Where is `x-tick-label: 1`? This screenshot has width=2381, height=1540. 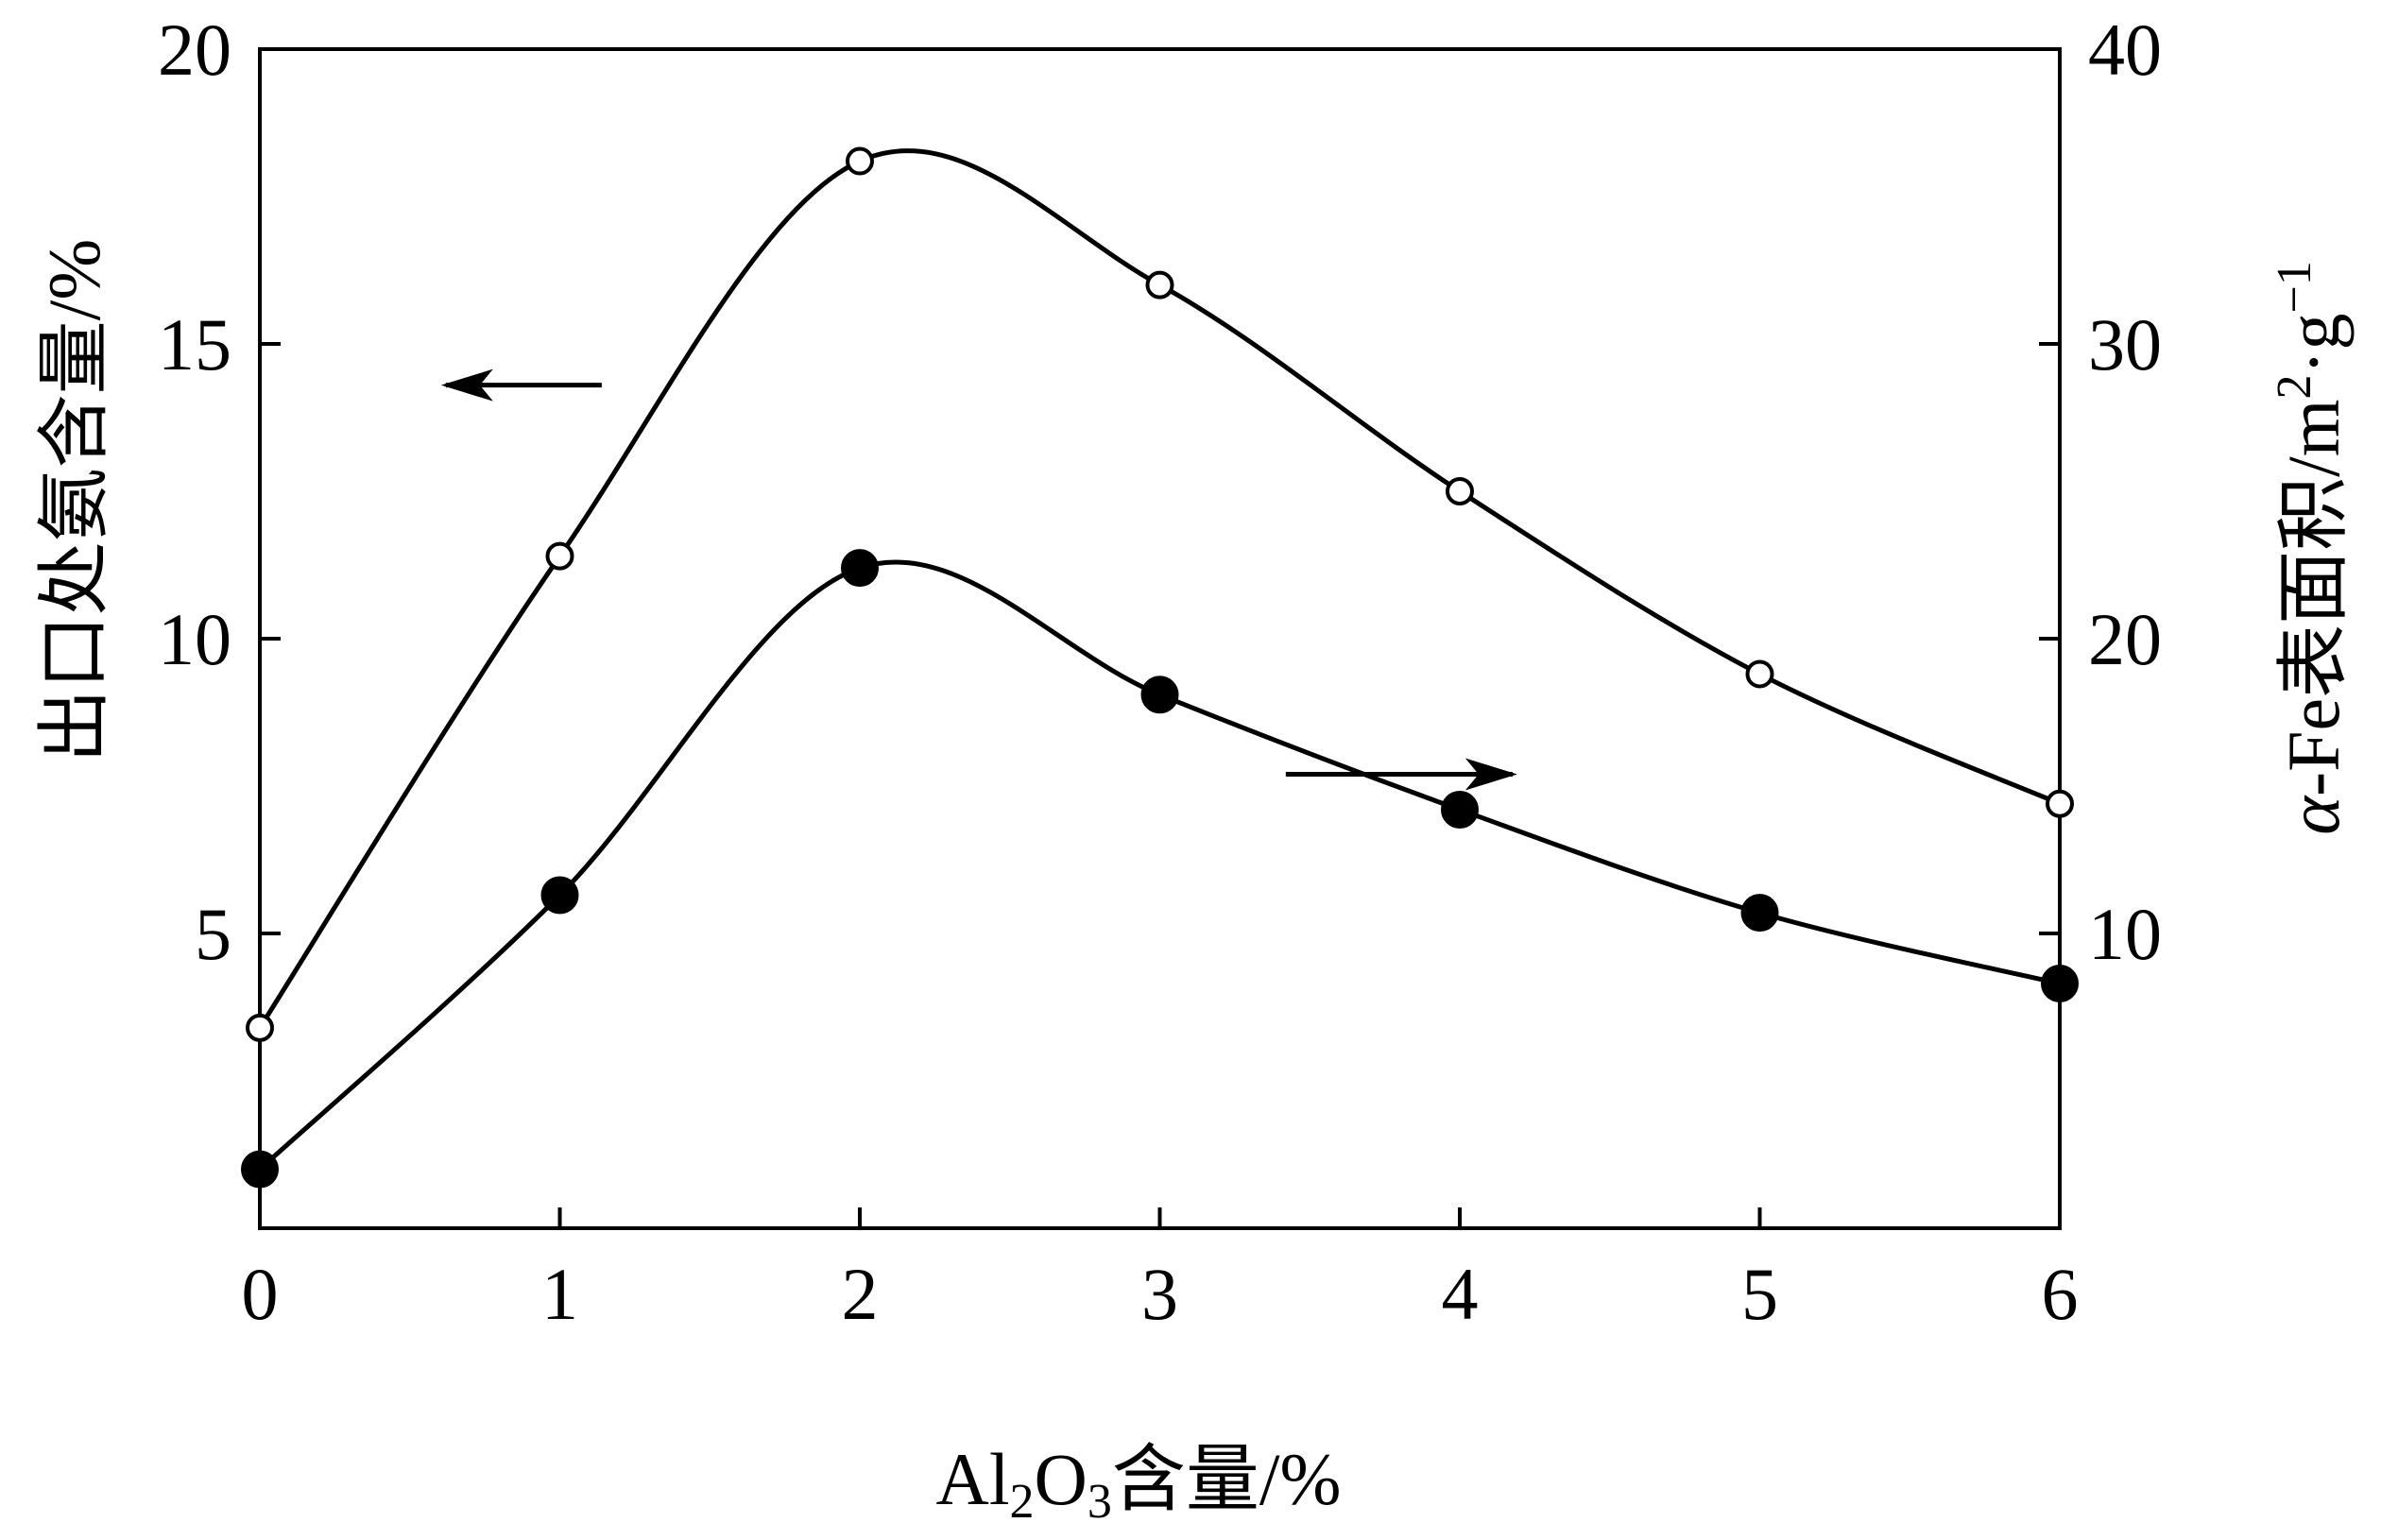
x-tick-label: 1 is located at coordinates (559, 1294).